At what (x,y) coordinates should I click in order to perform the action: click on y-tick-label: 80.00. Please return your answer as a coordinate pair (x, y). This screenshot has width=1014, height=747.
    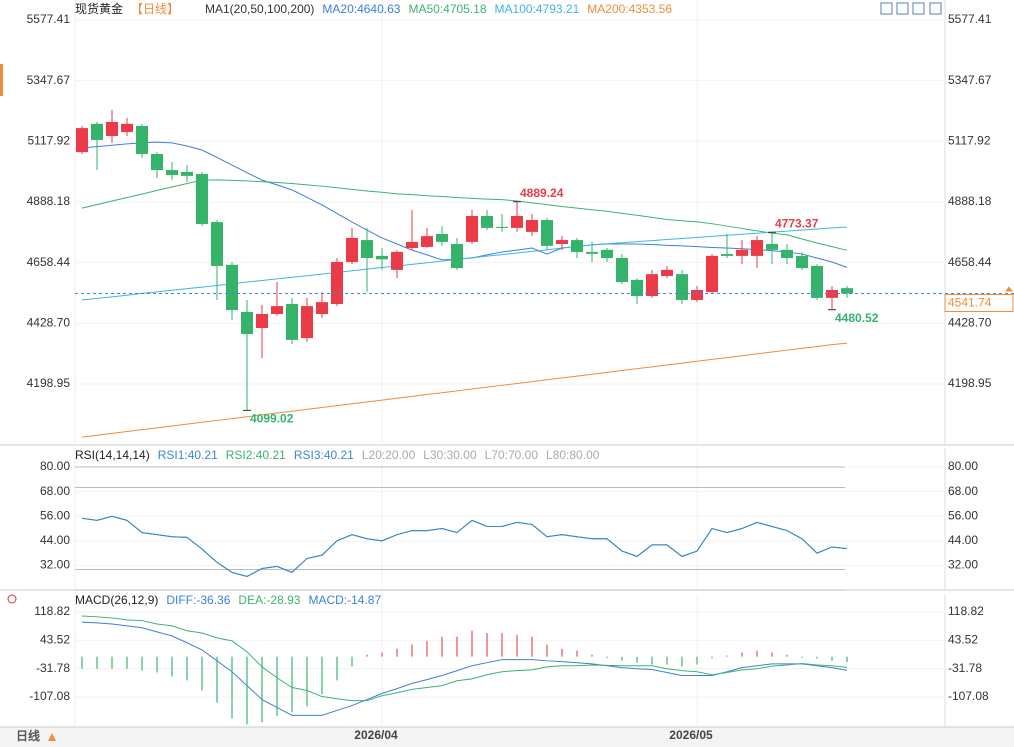
    Looking at the image, I should click on (55, 466).